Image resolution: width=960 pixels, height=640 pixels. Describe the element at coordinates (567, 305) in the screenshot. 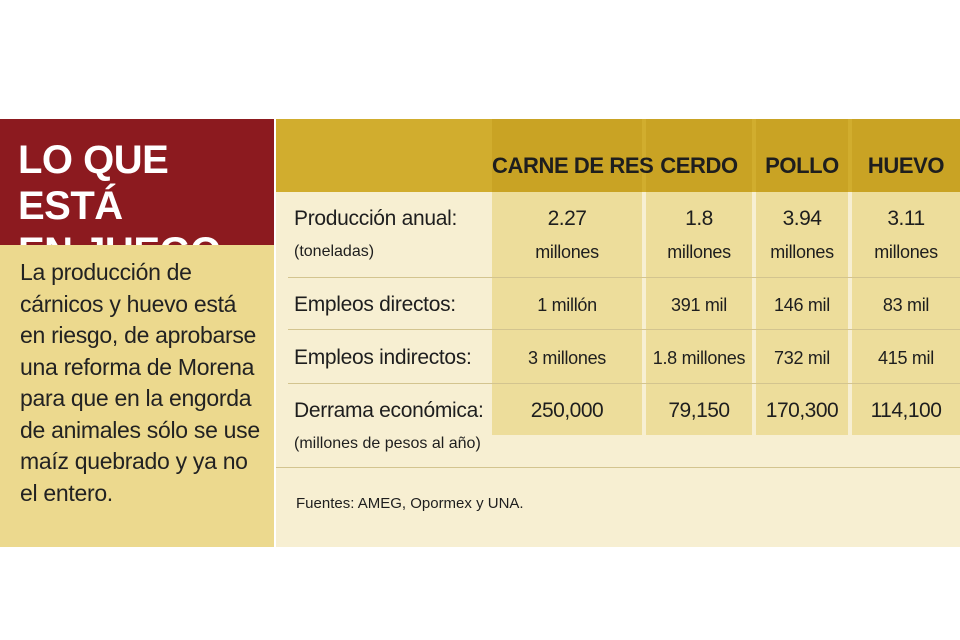

I see `cell-directos-res: 1 millón` at that location.